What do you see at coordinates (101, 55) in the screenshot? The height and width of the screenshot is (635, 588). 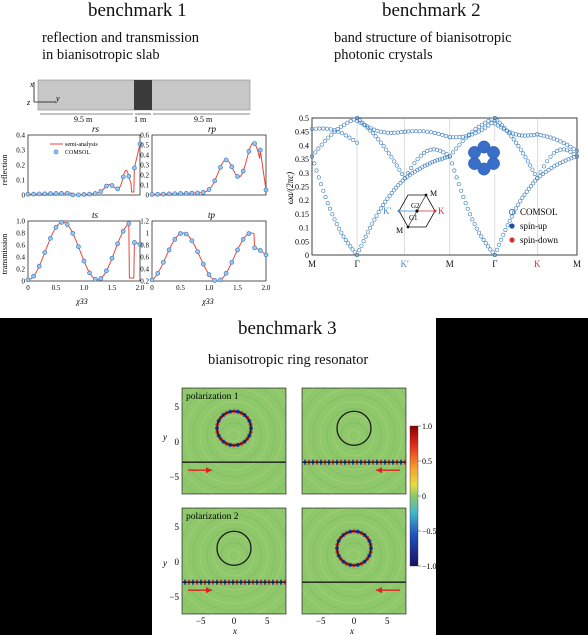 I see `benchmark1-subtitle-line2: in bianisotropic slab` at bounding box center [101, 55].